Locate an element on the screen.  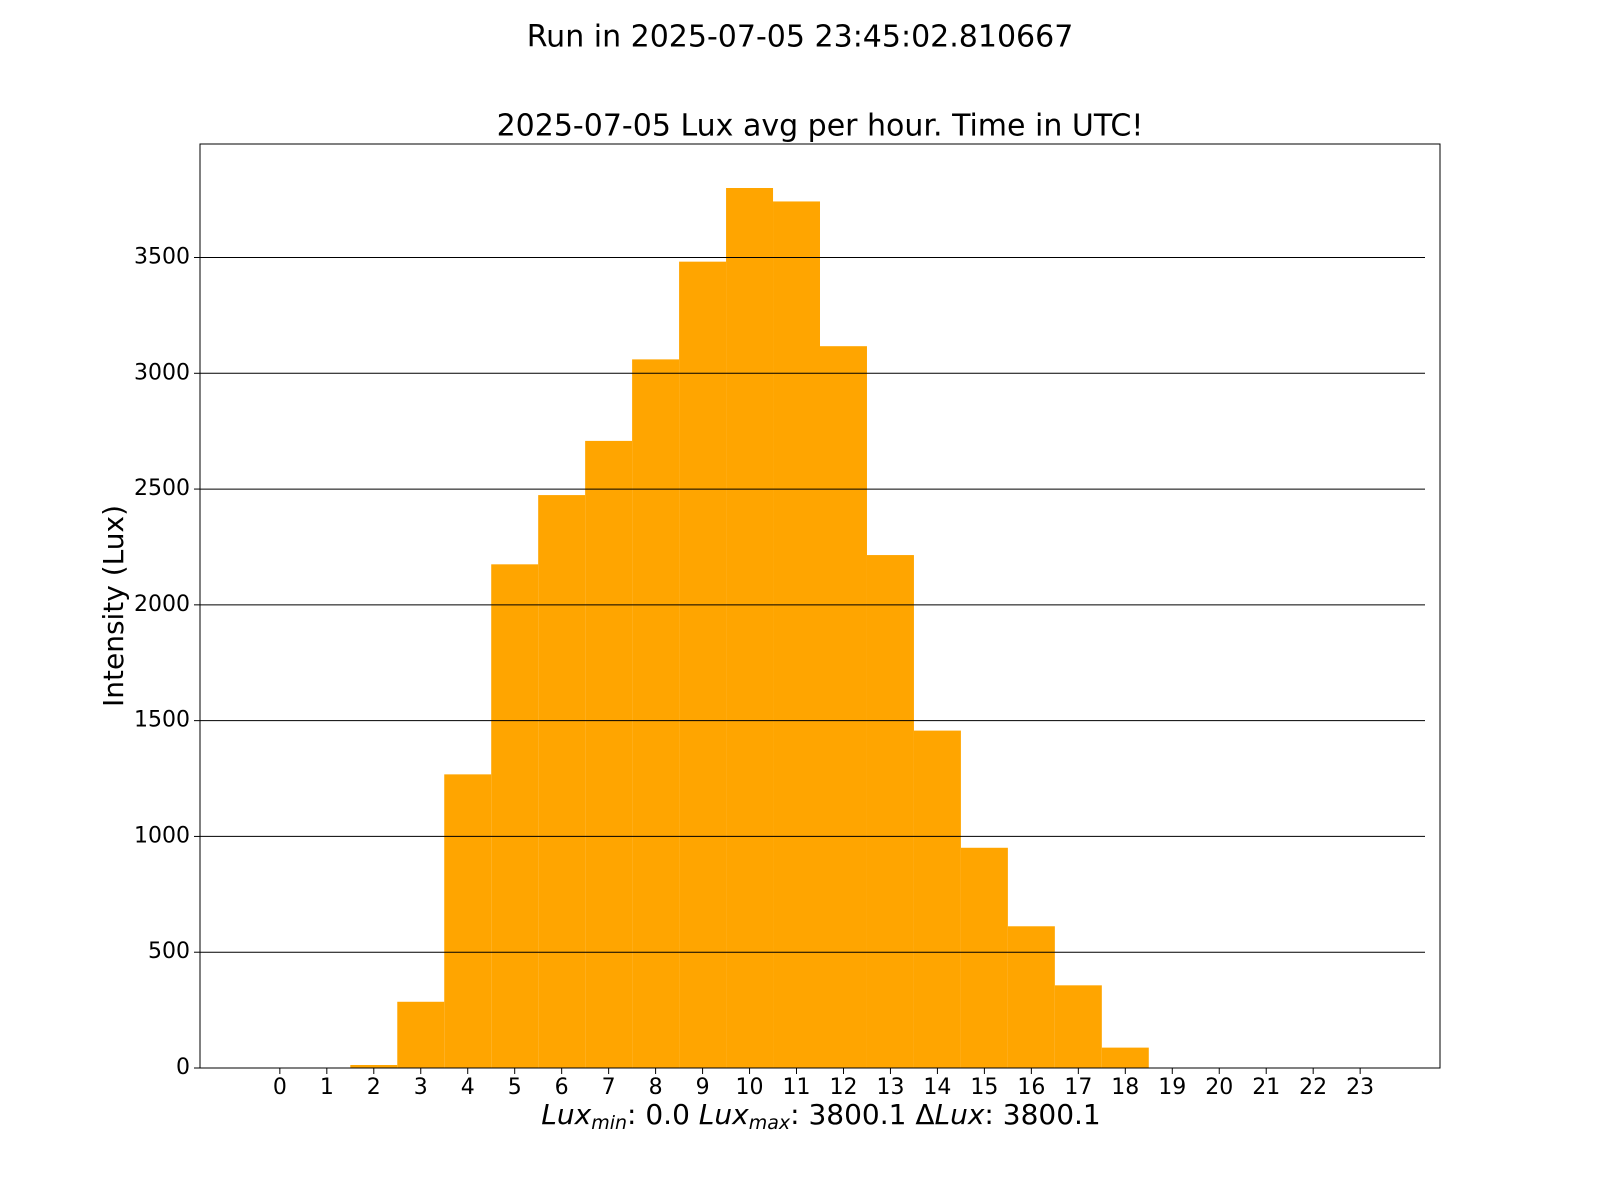
x-tick-label: 6 is located at coordinates (562, 1087).